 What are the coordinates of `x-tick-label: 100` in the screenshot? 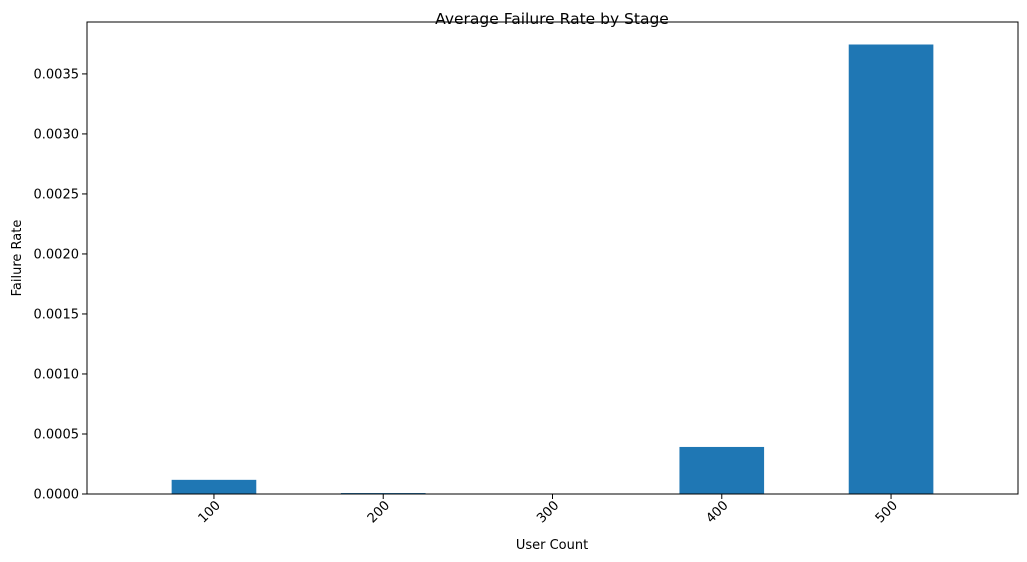 It's located at (210, 512).